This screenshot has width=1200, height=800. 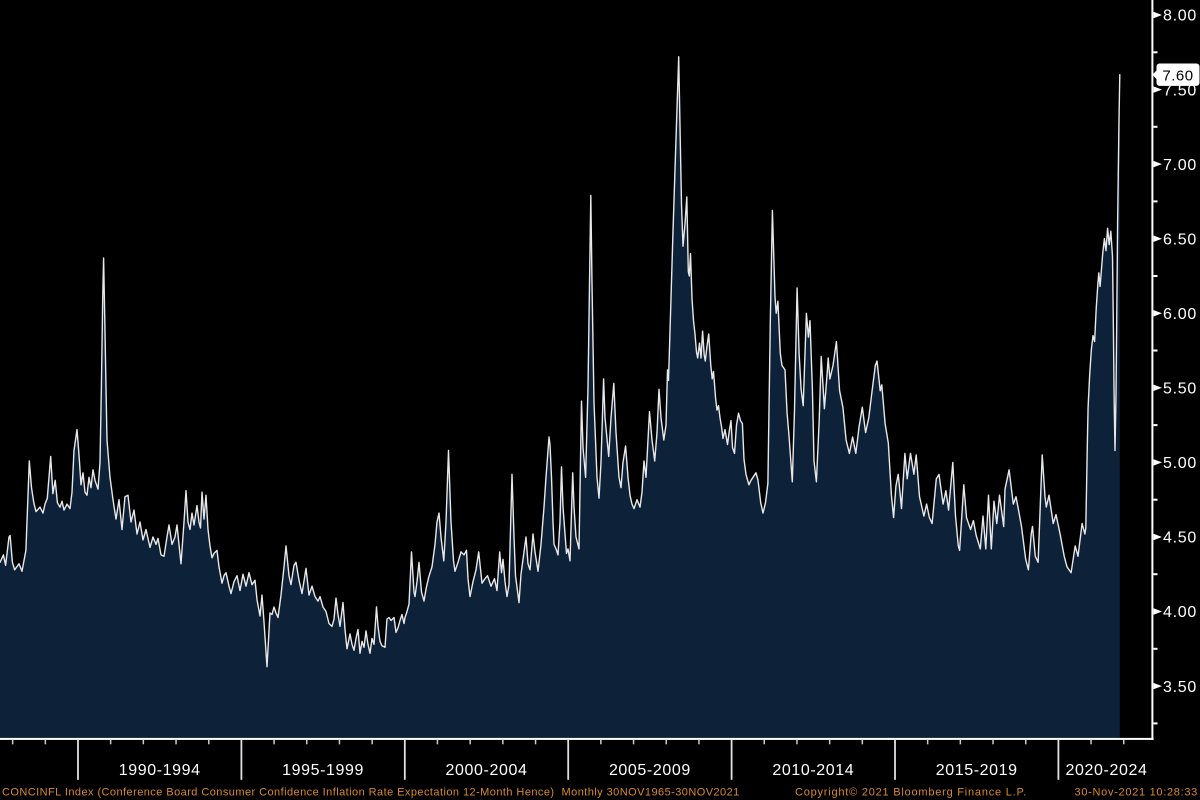 I want to click on svg-text: 6.00, so click(x=1180, y=314).